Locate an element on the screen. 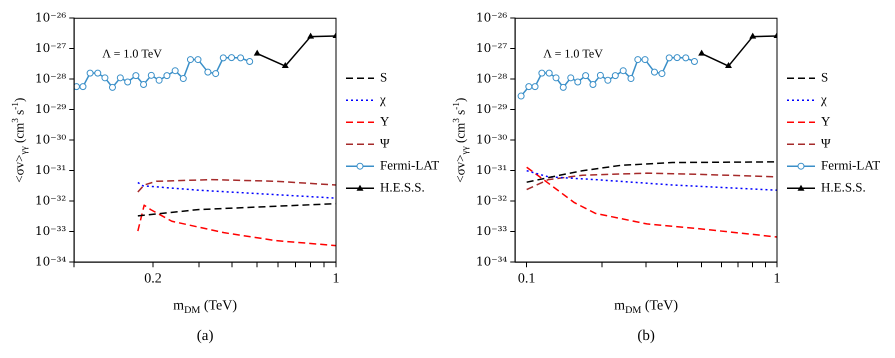 The image size is (895, 358). x-tick-label: 0.1 is located at coordinates (527, 278).